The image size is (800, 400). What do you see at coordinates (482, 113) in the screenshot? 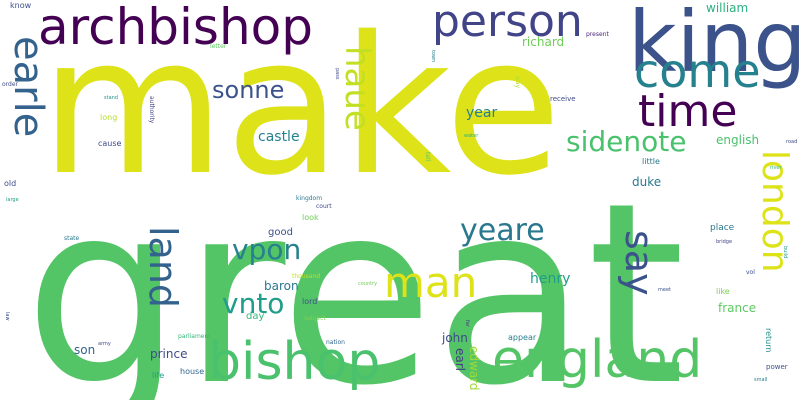
I see `word-year: year` at bounding box center [482, 113].